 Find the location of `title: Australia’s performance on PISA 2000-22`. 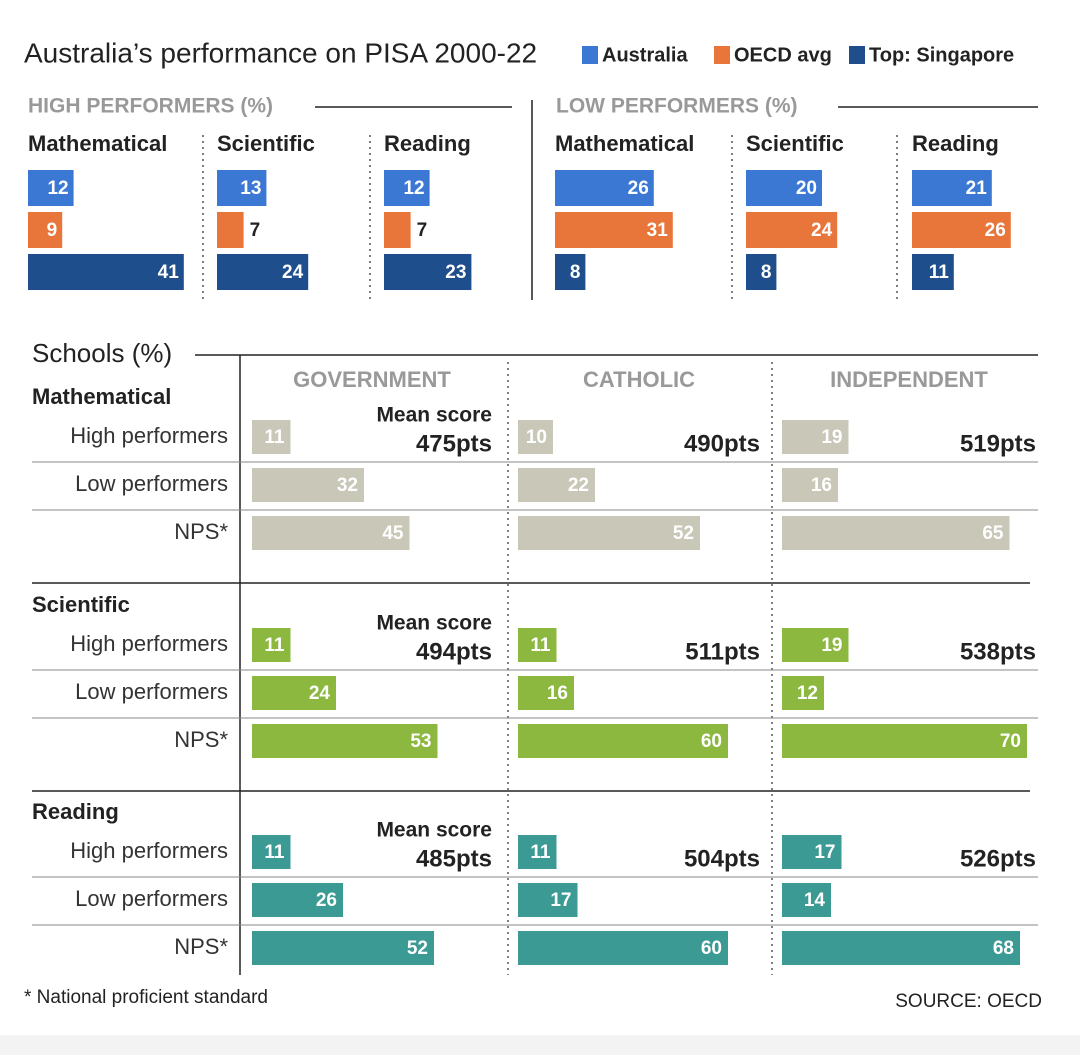

title: Australia’s performance on PISA 2000-22 is located at coordinates (280, 52).